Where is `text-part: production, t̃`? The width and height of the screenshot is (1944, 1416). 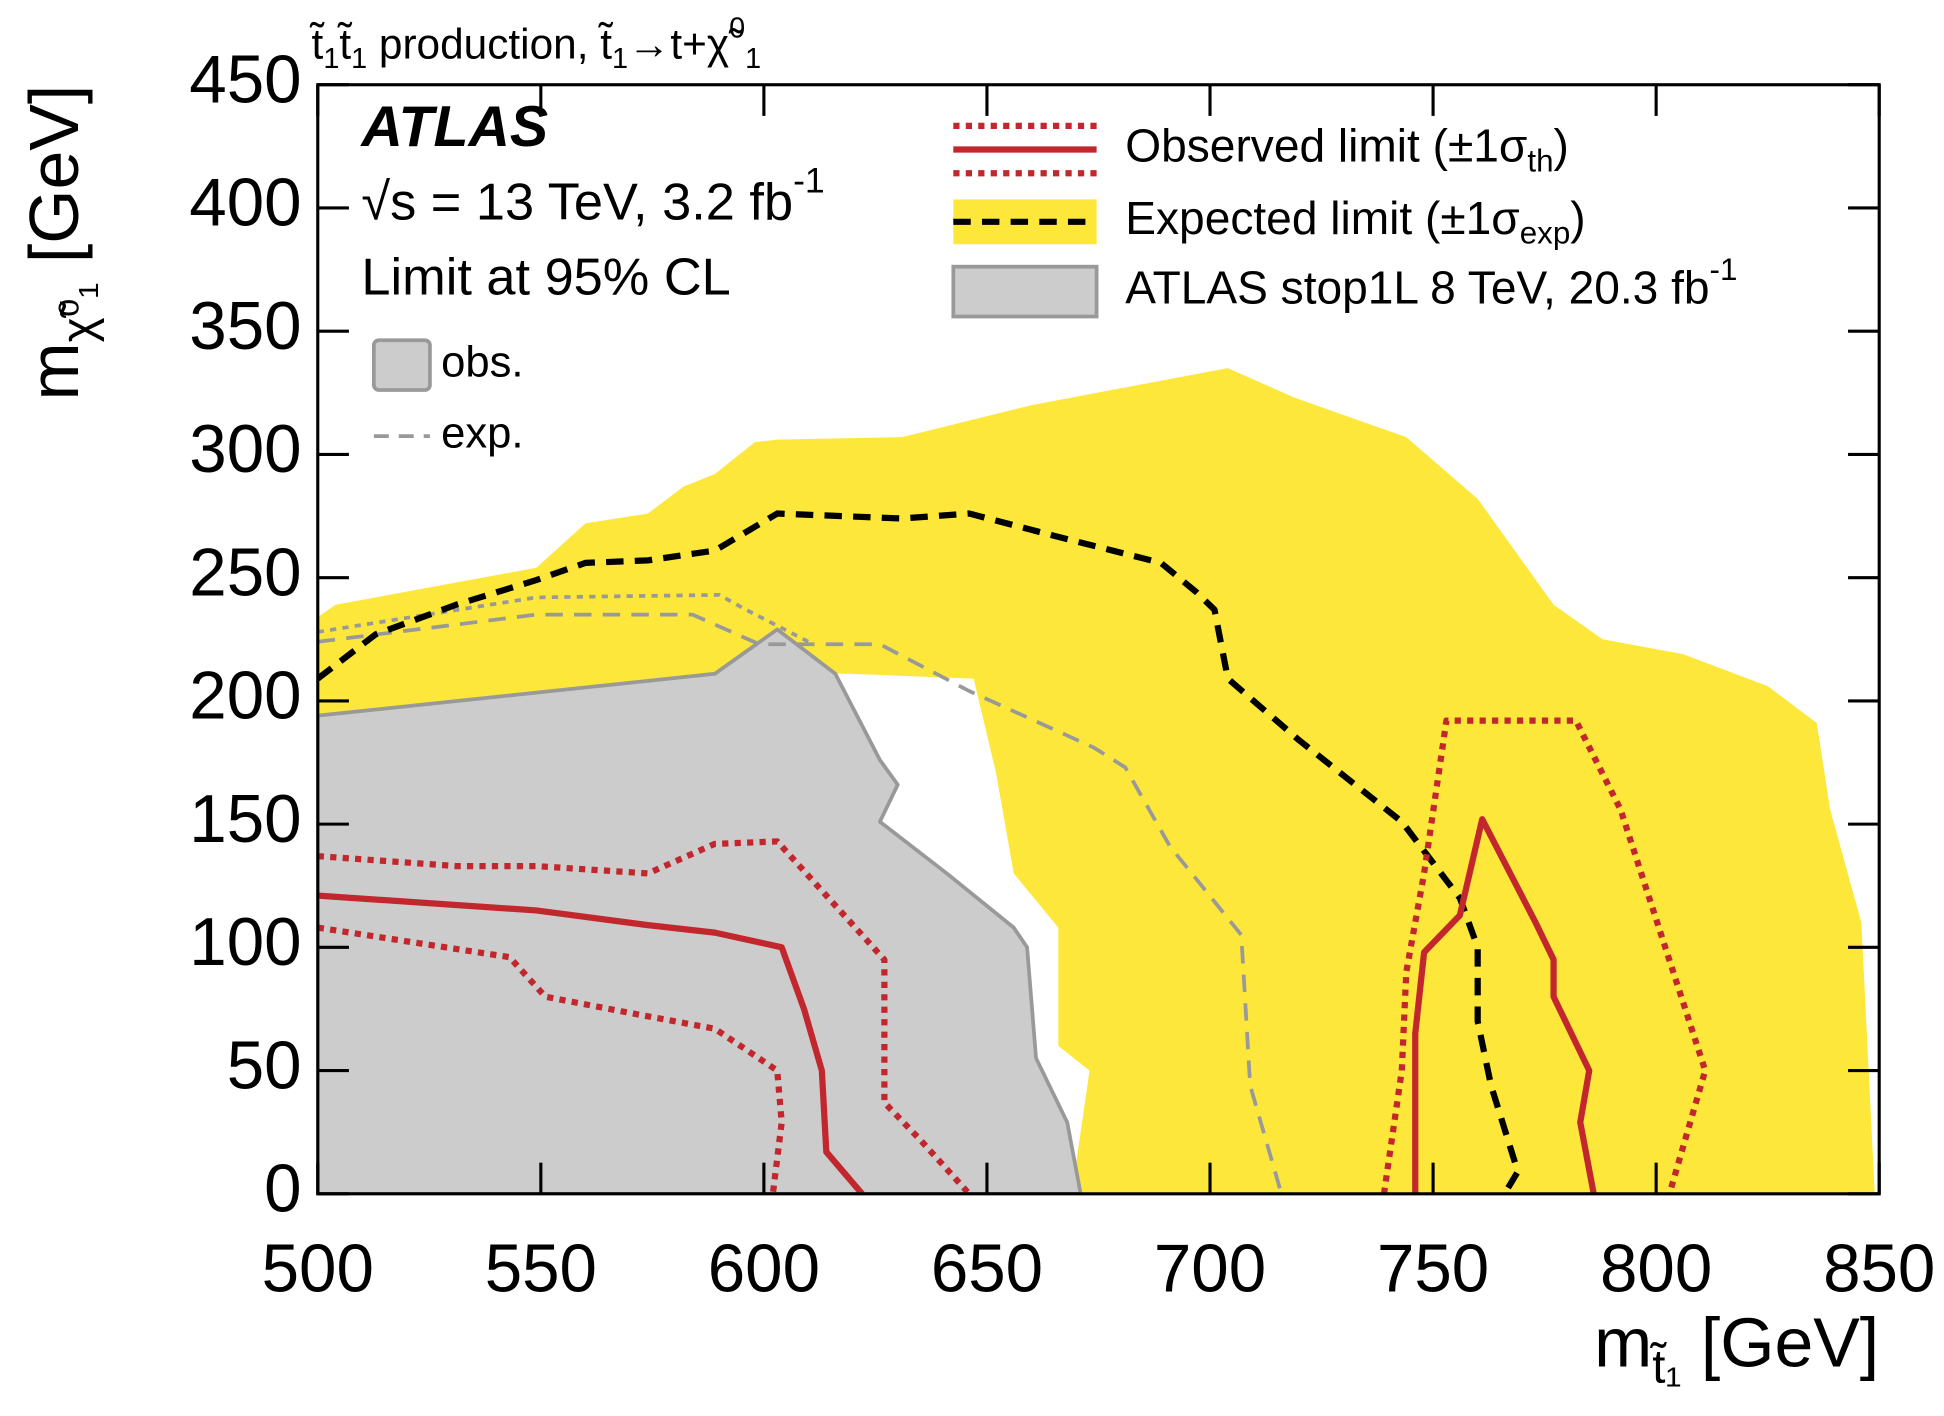 text-part: production, t̃ is located at coordinates (490, 44).